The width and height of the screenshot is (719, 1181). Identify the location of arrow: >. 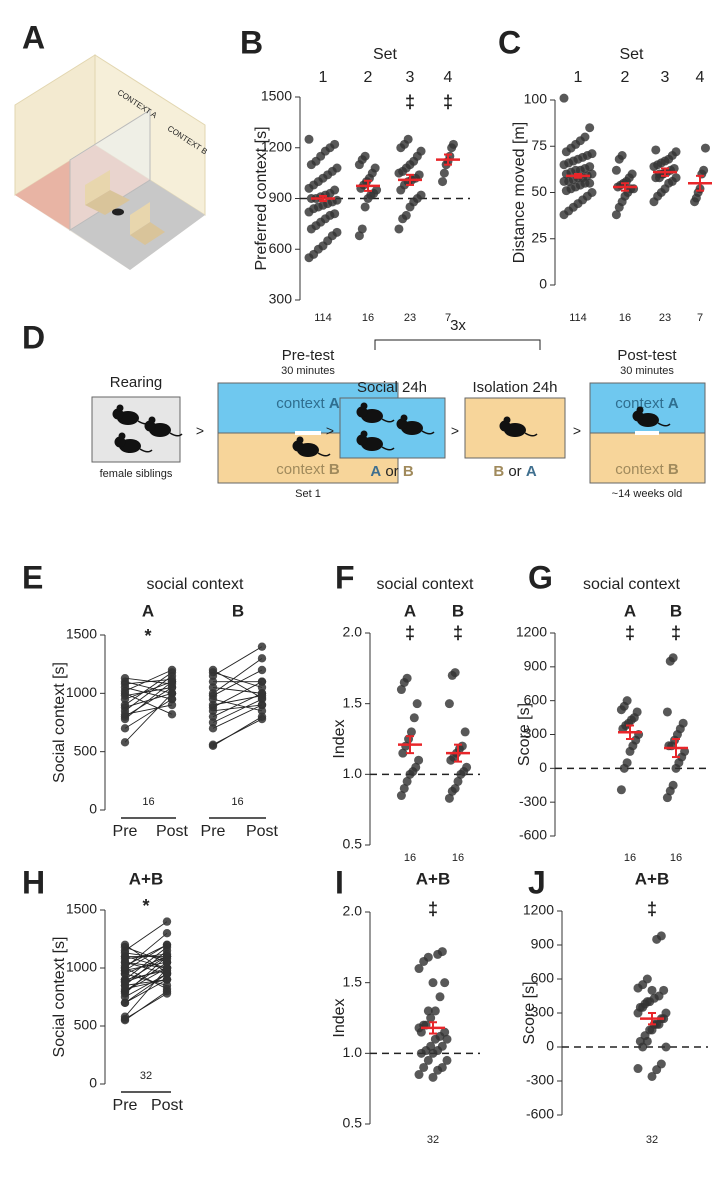
(455, 431).